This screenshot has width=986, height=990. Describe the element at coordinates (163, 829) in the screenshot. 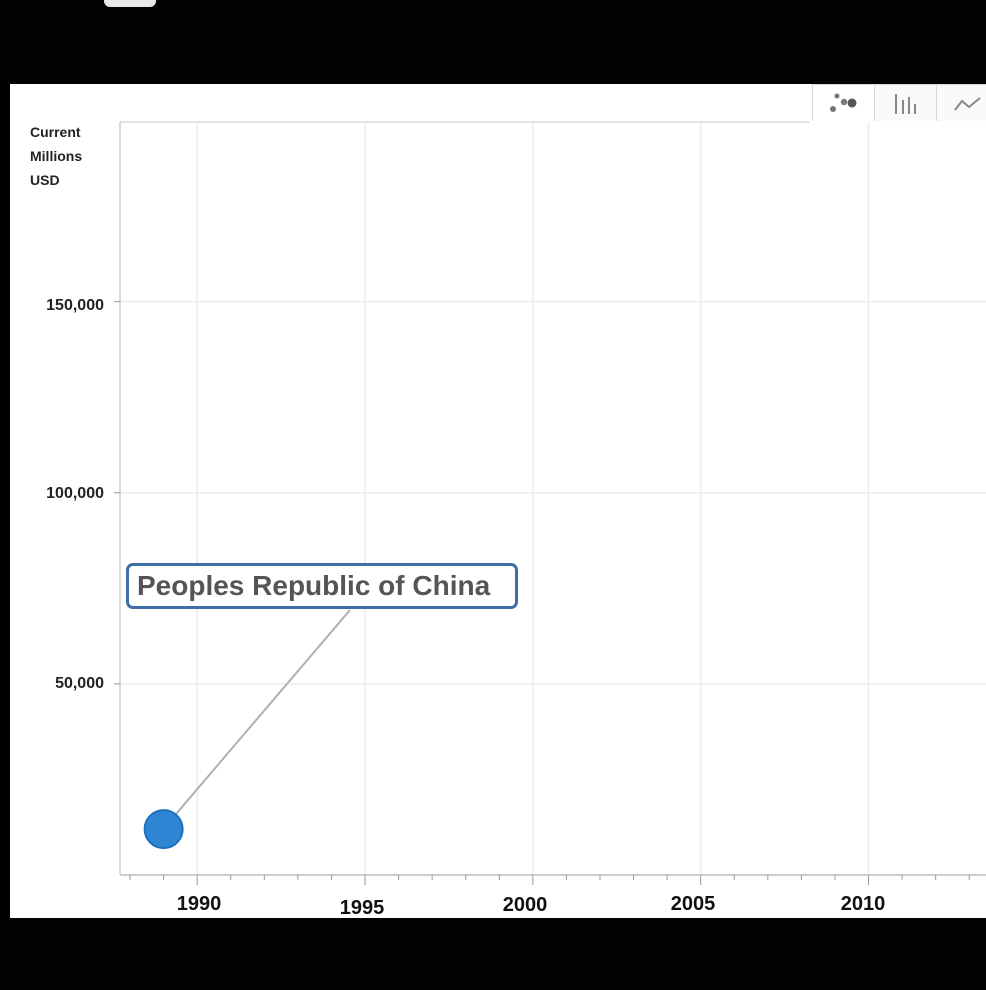

I see `data-point` at that location.